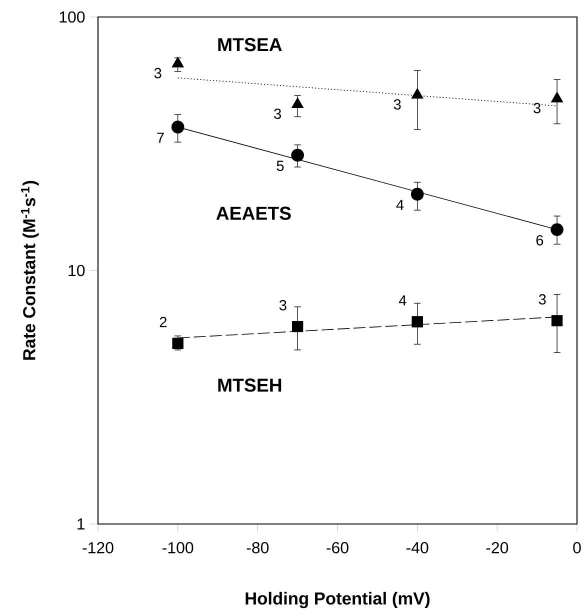 Image resolution: width=586 pixels, height=613 pixels. I want to click on annotation: 5, so click(280, 165).